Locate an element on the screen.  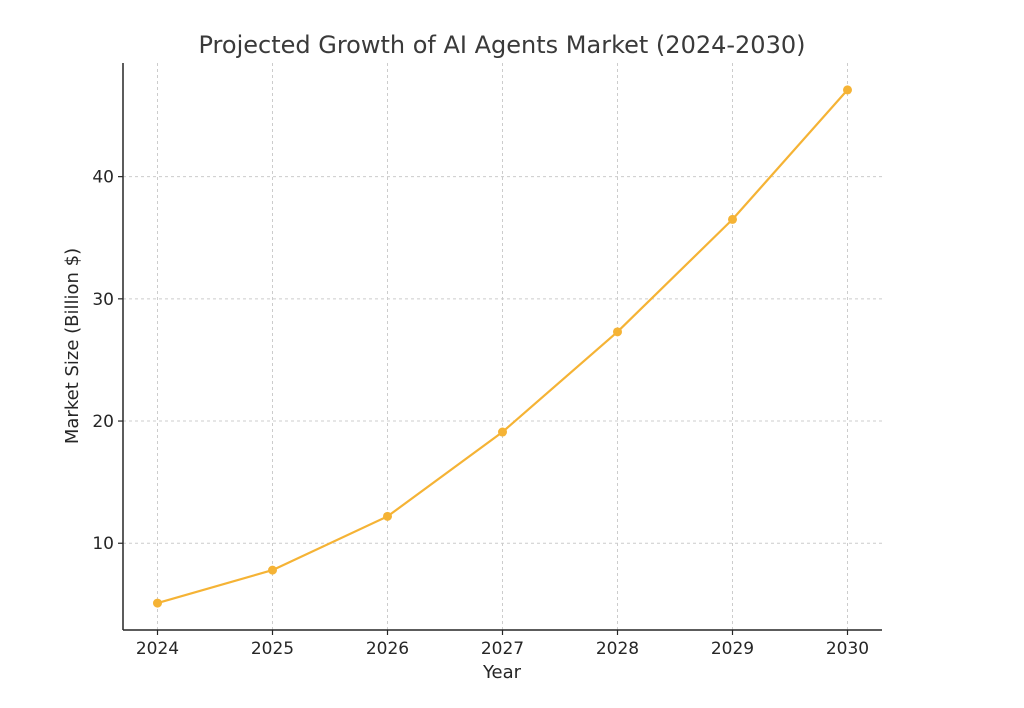
x-tick-label: 2026 is located at coordinates (387, 649).